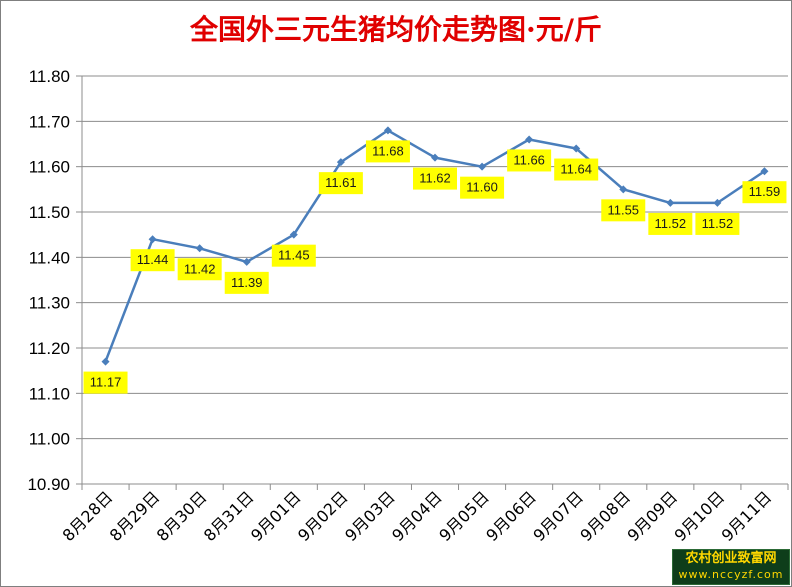  Describe the element at coordinates (731, 567) in the screenshot. I see `watermark-logo: 农村创业致富网 www.nccyzf.com` at that location.